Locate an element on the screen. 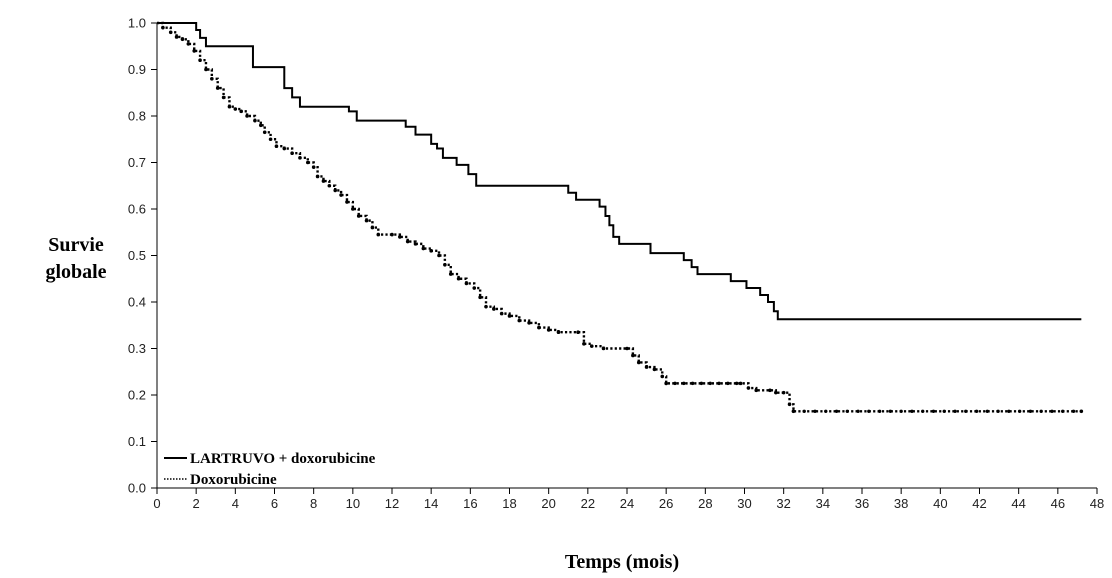 The width and height of the screenshot is (1112, 578). x-tick-label: 46 is located at coordinates (1058, 503).